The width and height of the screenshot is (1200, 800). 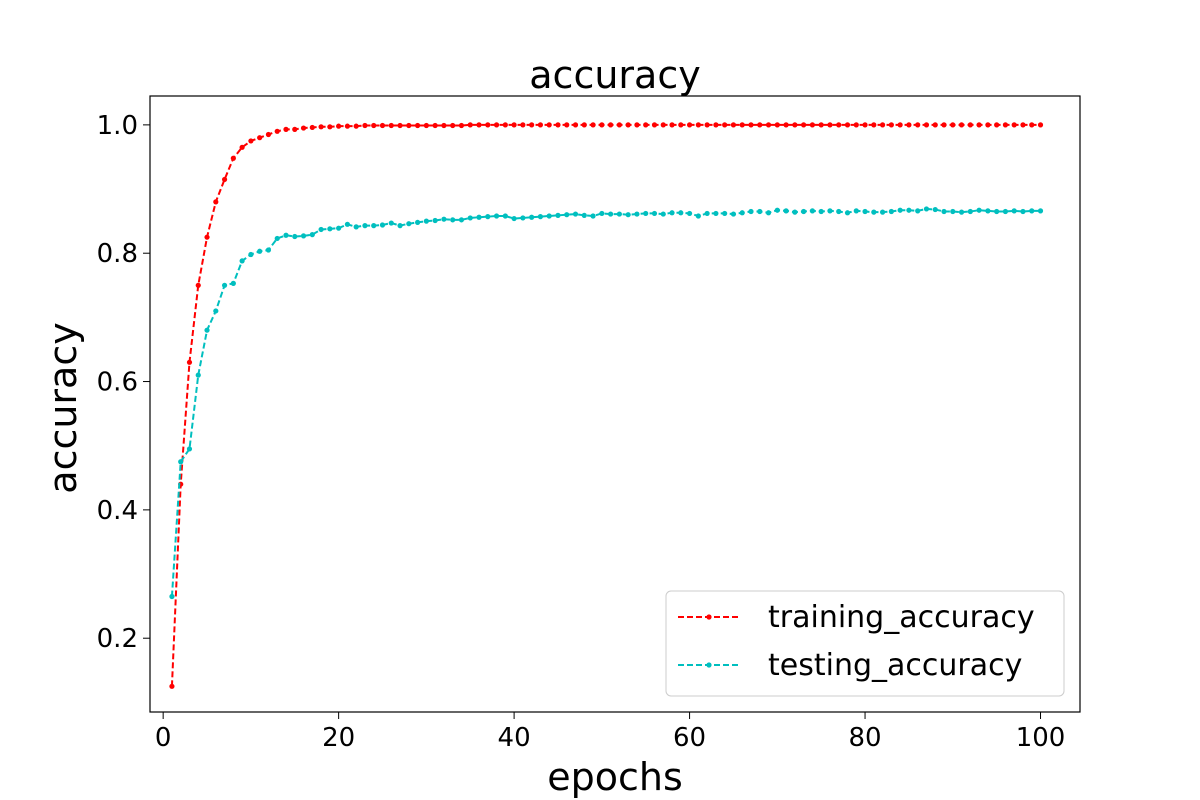 I want to click on y-tick-label-0.8: 0.8, so click(x=117, y=254).